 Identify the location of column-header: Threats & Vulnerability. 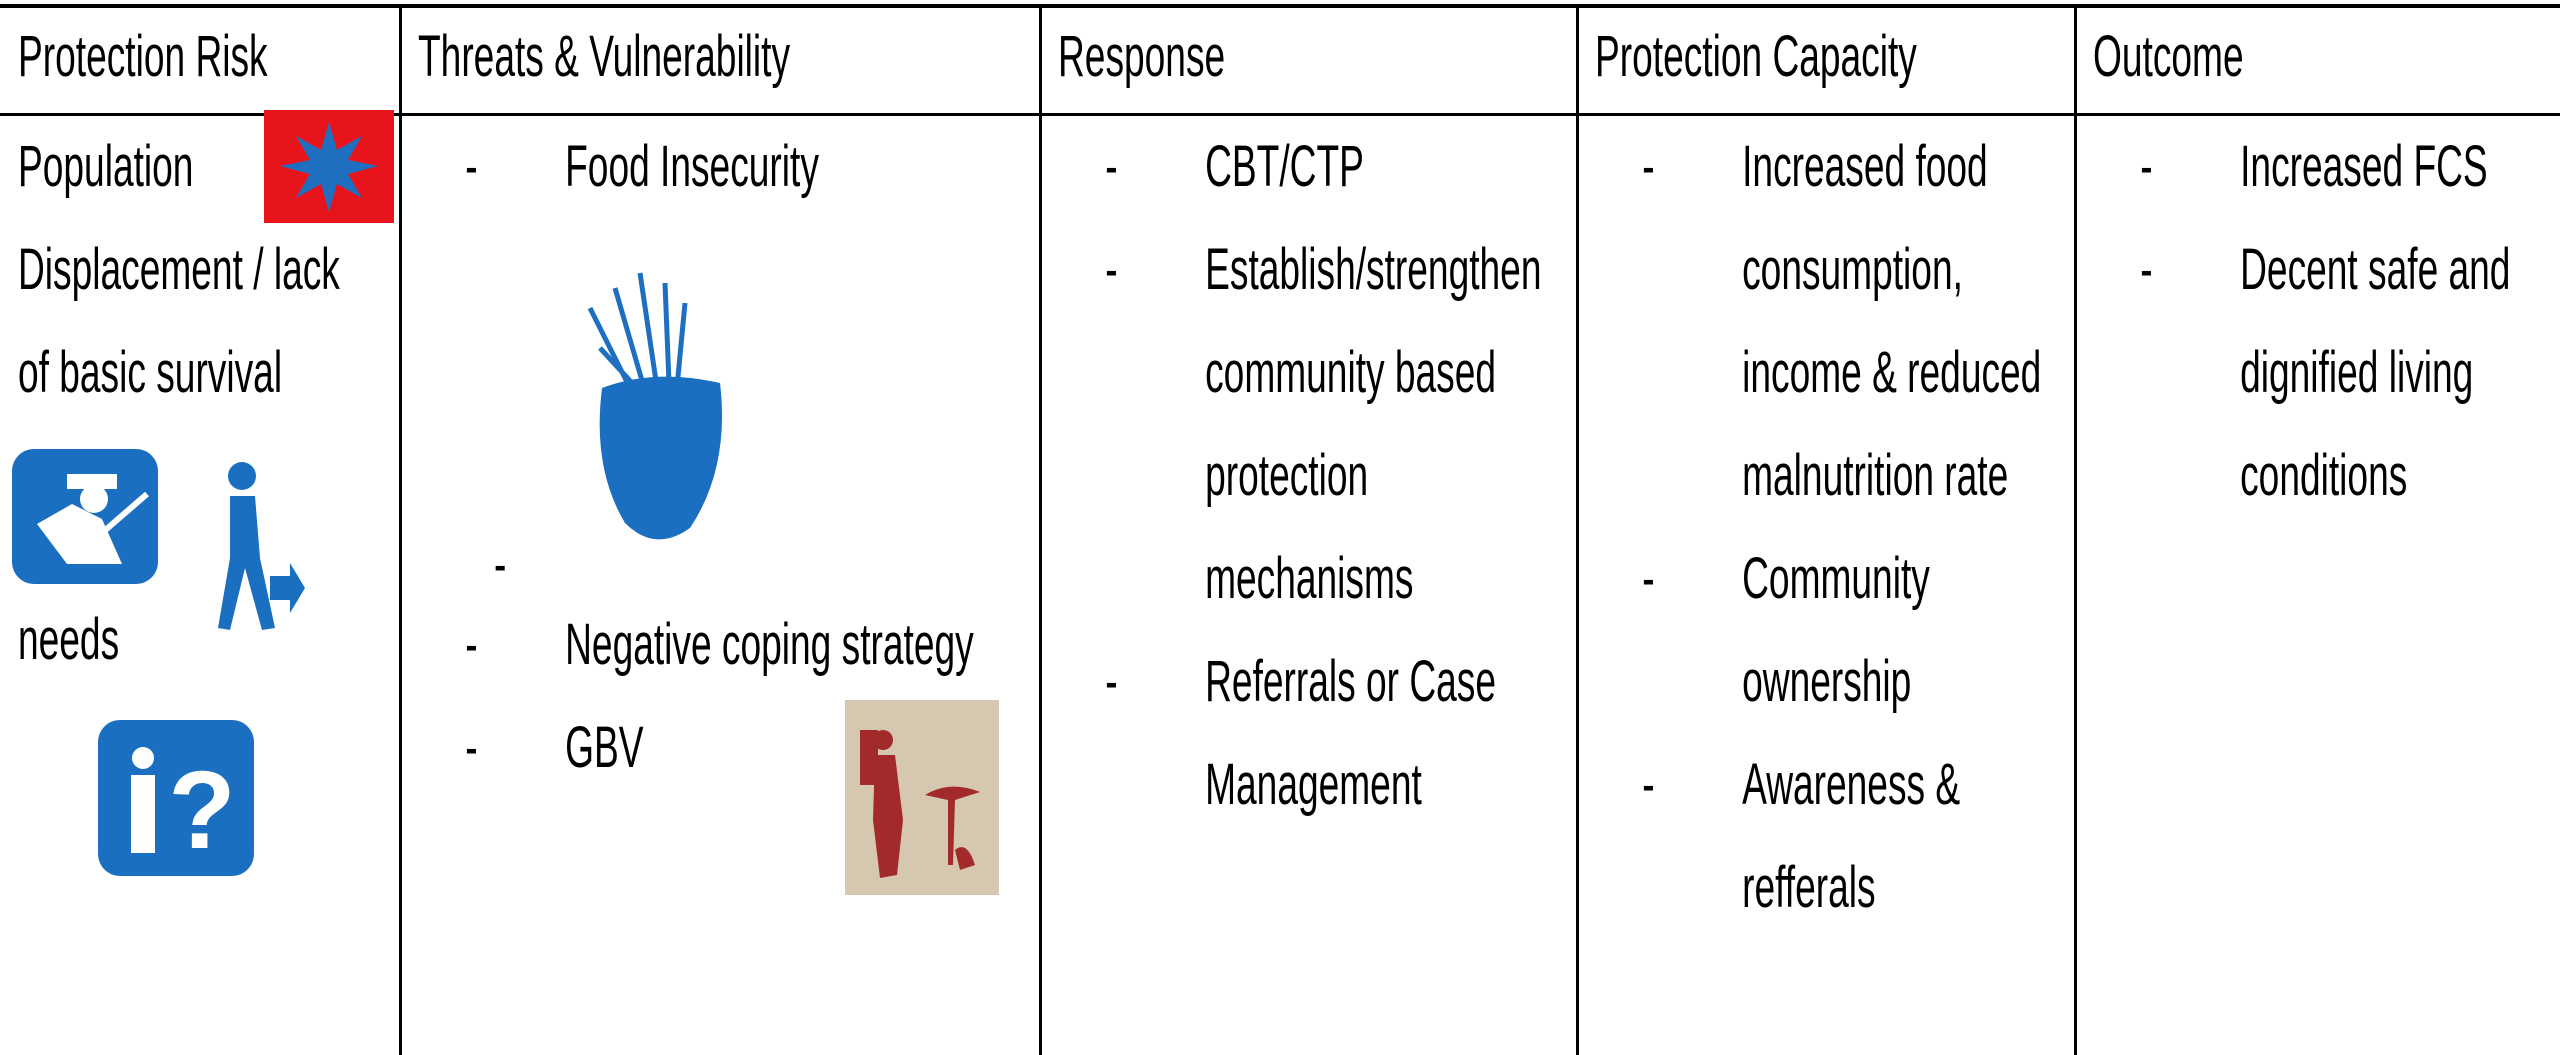
(604, 56).